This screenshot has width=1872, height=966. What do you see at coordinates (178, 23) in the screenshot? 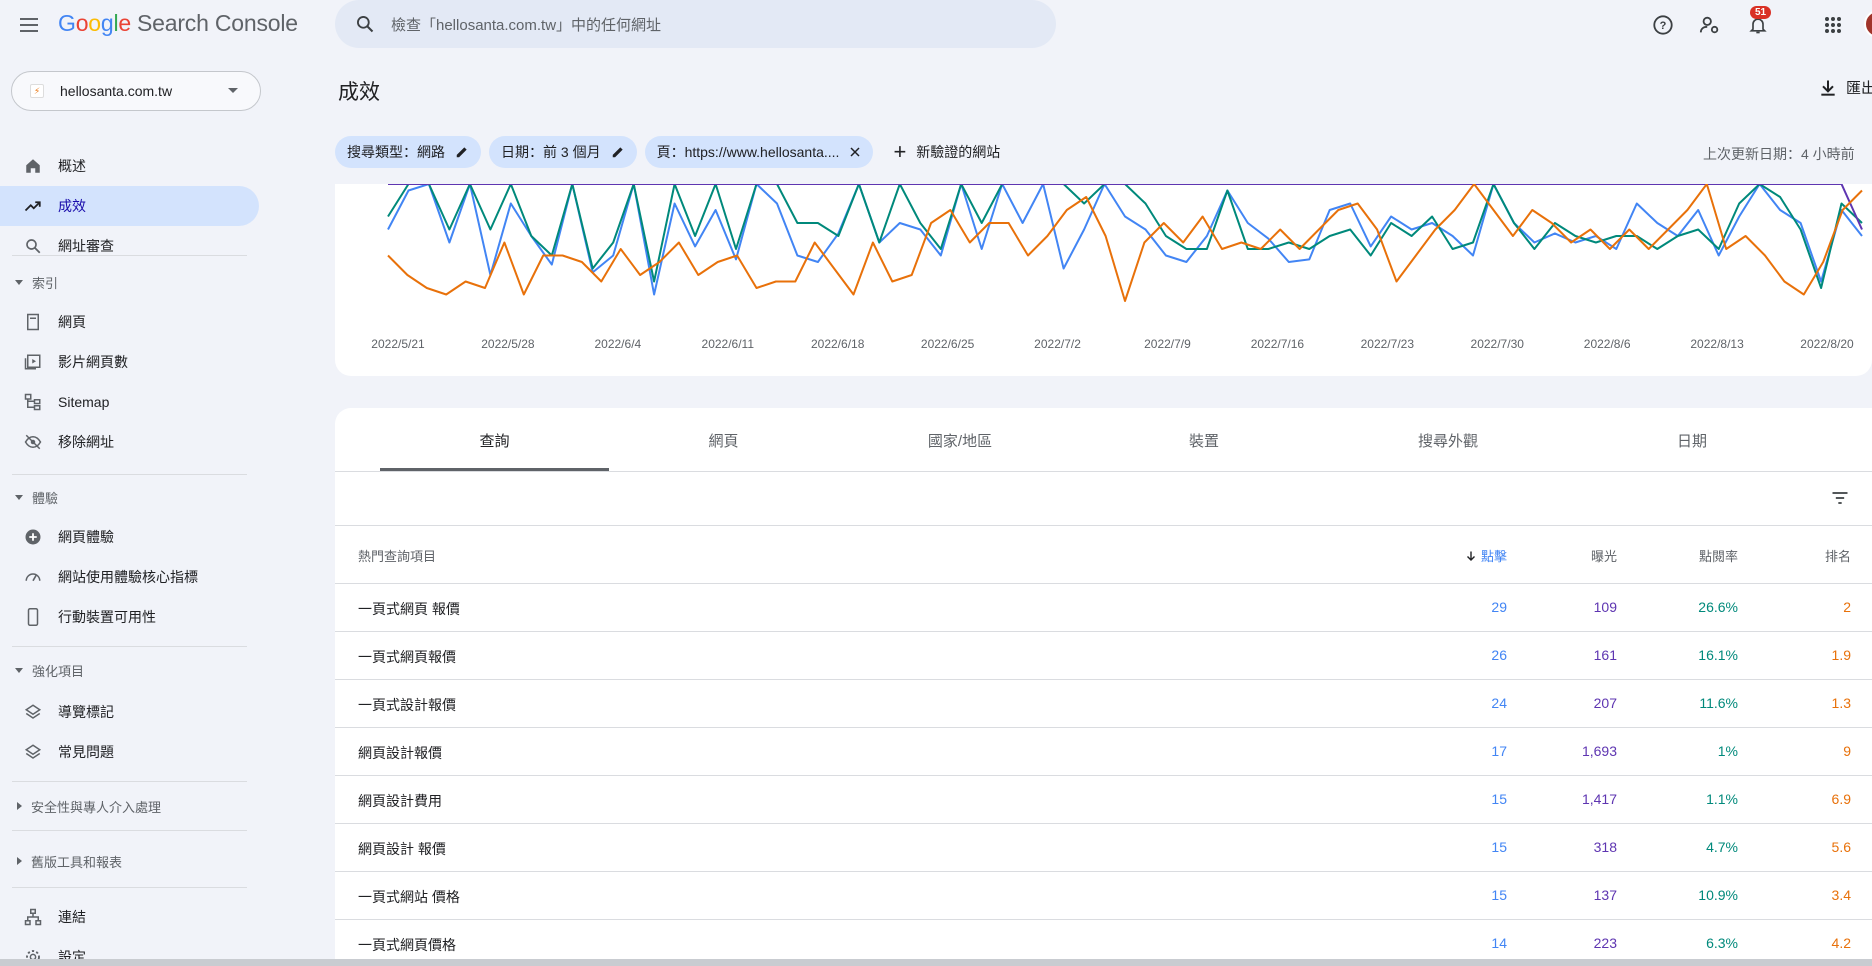
I see `app-logo: Google Search Console` at bounding box center [178, 23].